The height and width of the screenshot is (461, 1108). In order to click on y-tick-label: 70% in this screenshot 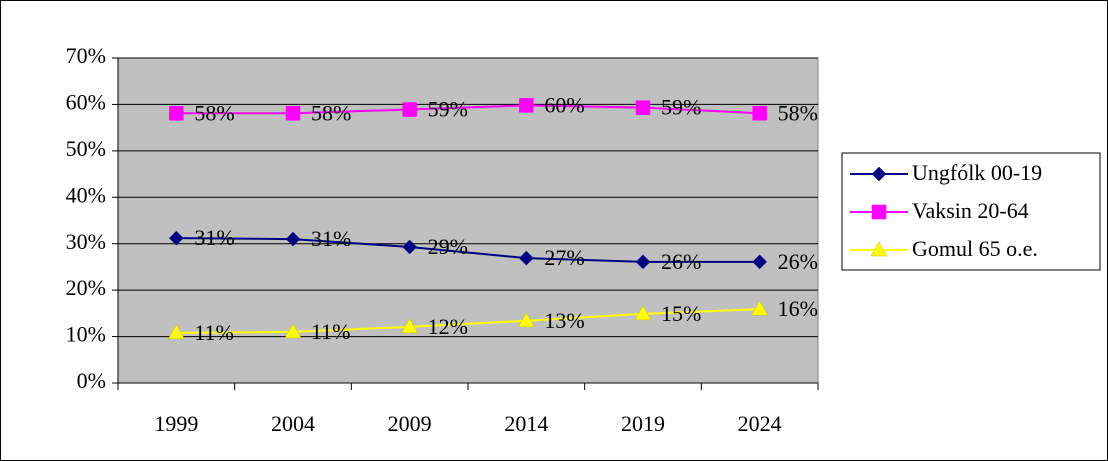, I will do `click(86, 55)`.